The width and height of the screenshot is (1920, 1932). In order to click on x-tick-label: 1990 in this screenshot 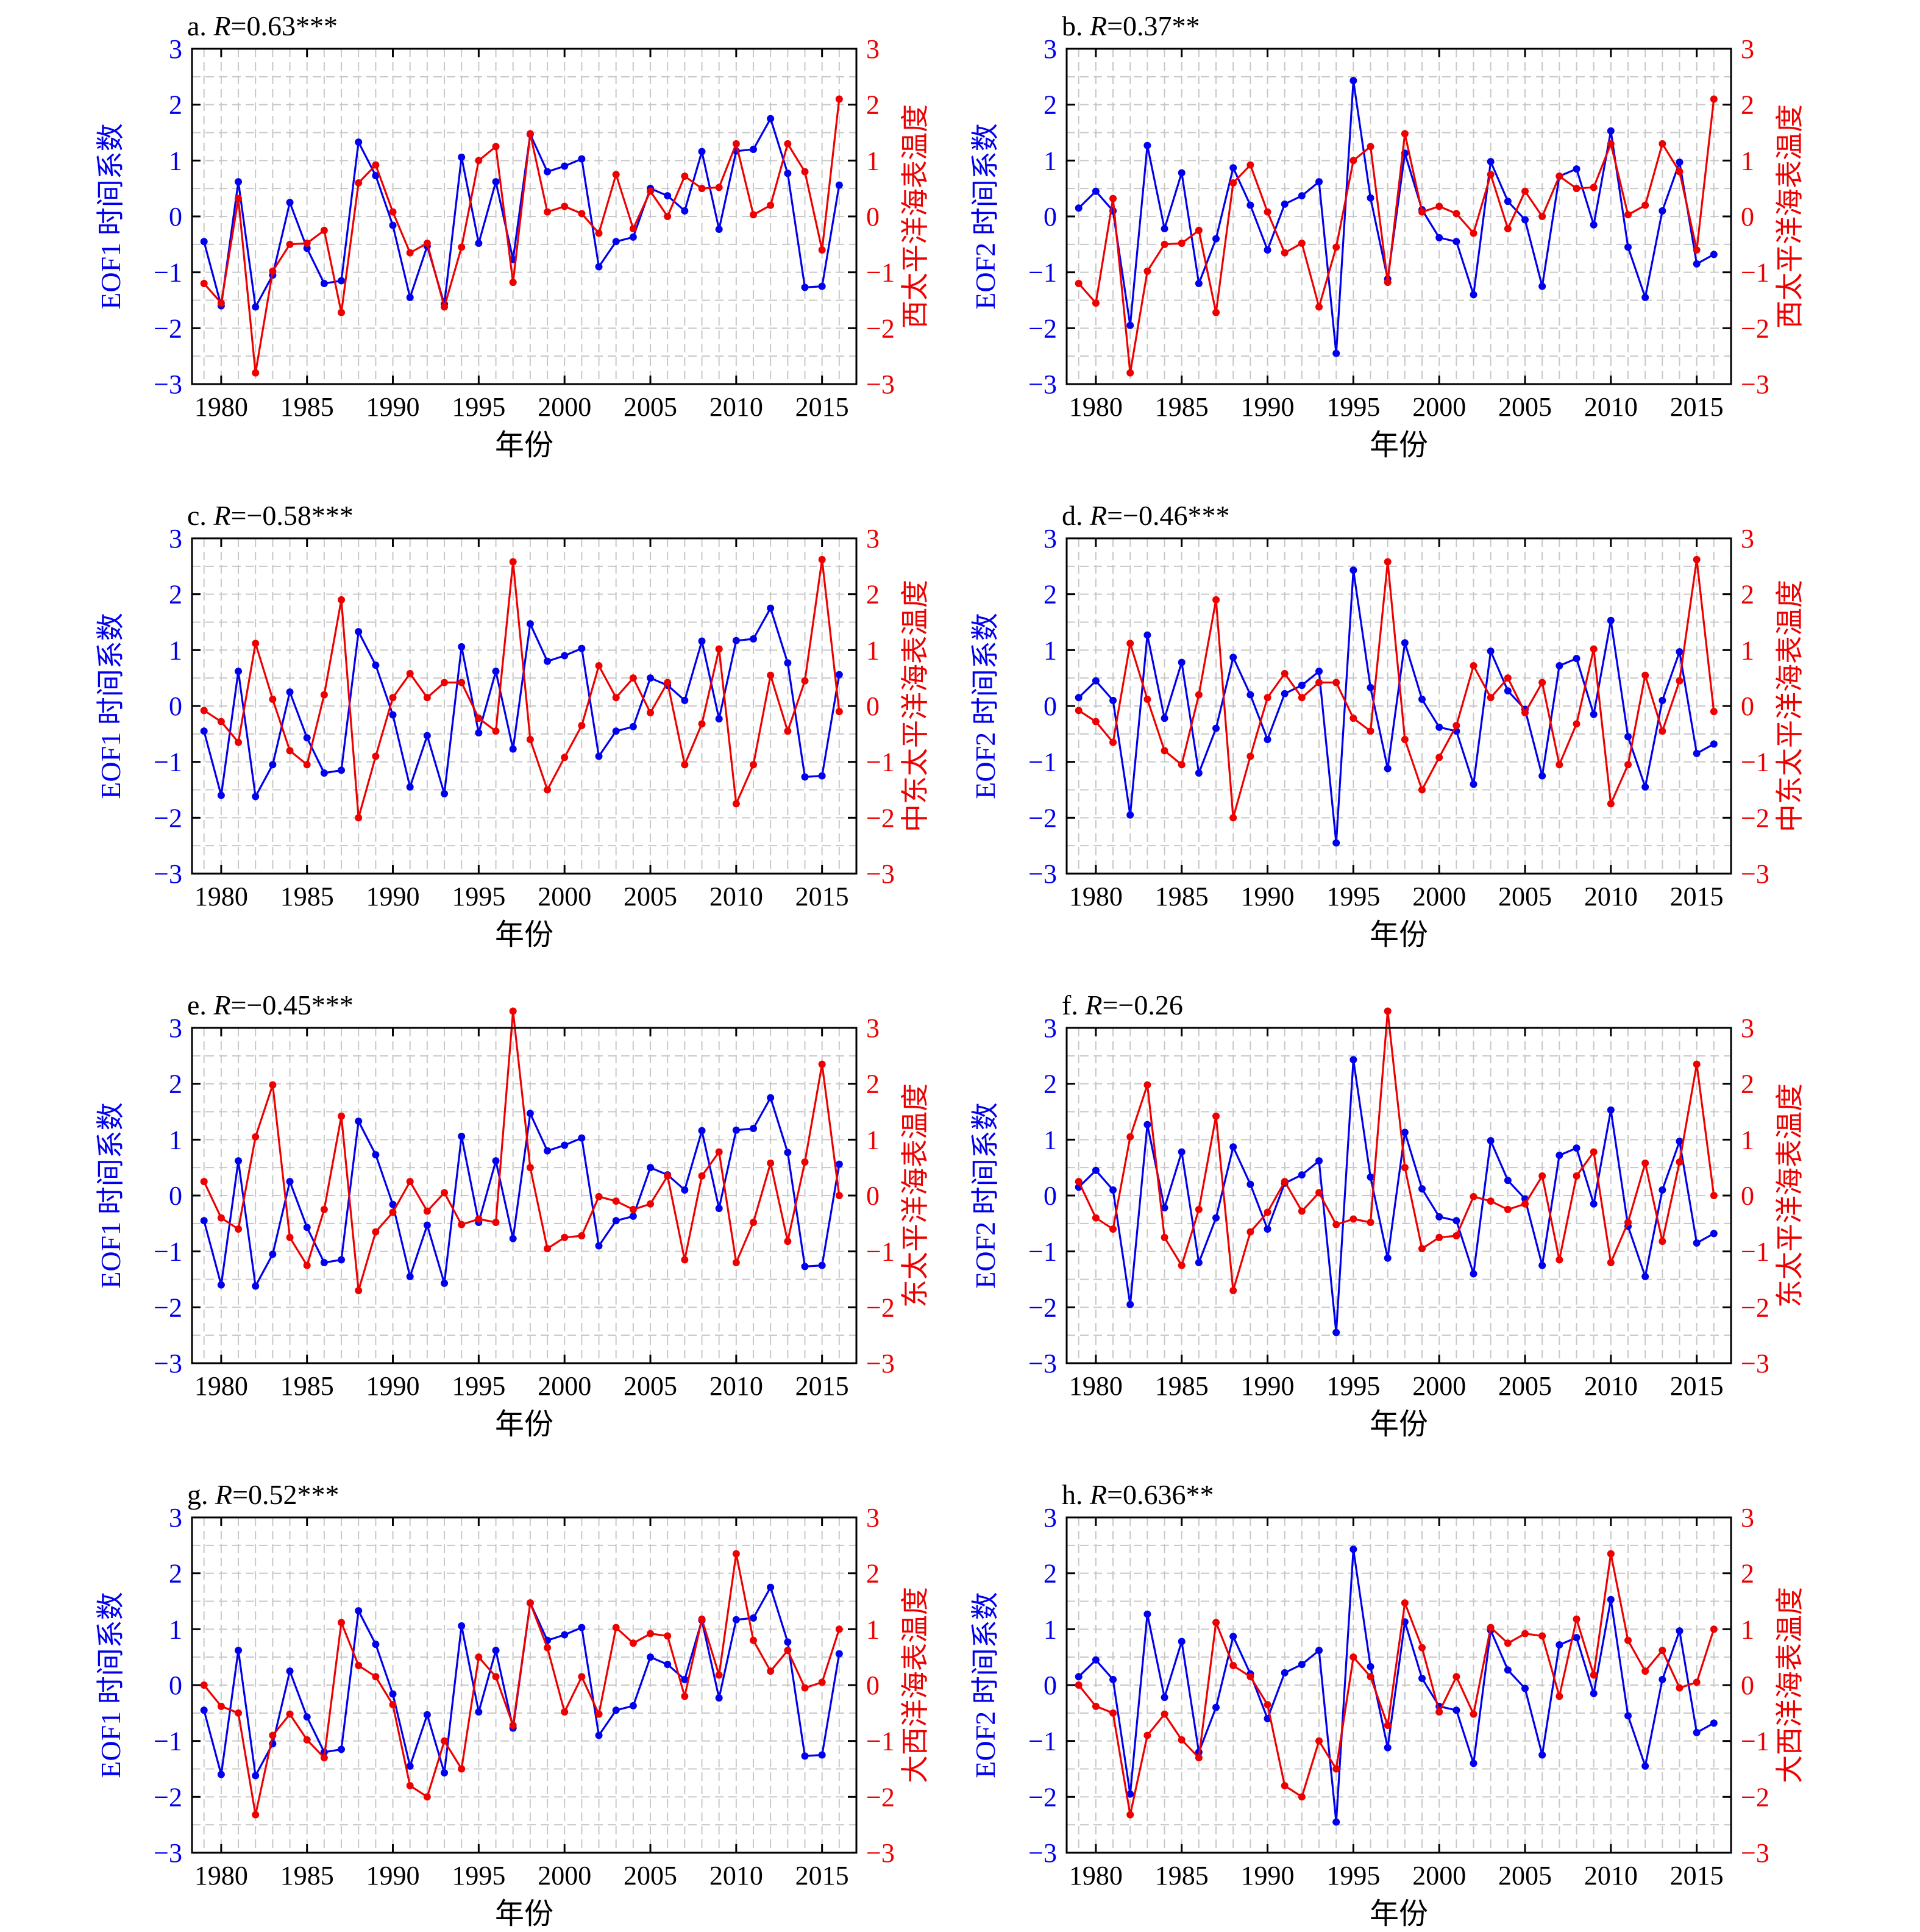, I will do `click(393, 407)`.